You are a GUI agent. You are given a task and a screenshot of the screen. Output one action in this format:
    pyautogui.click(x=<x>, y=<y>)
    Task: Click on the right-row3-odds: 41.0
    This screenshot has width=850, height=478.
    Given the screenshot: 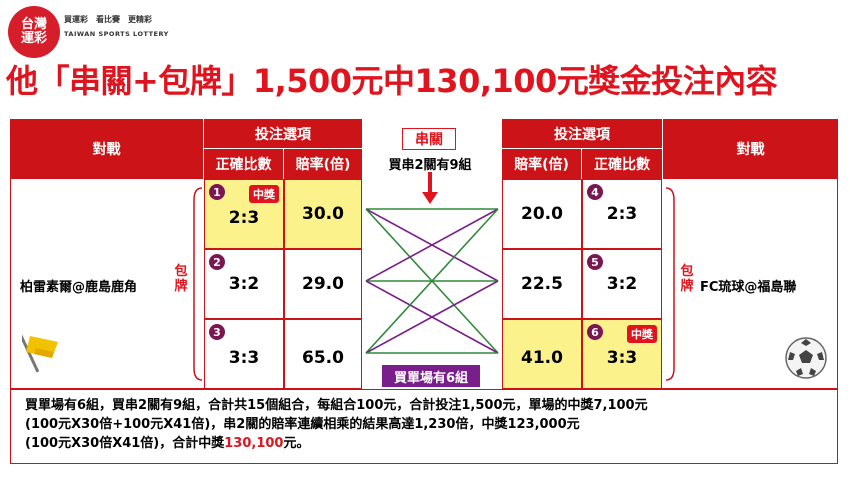 What is the action you would take?
    pyautogui.click(x=542, y=354)
    